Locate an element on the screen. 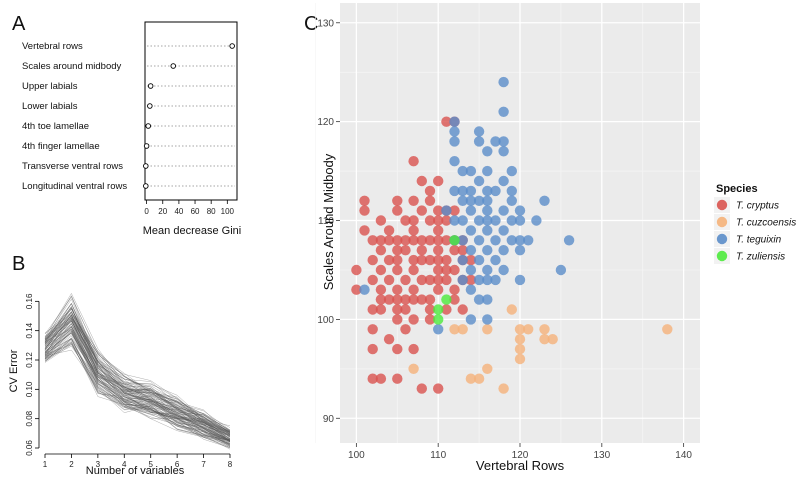 This screenshot has height=482, width=800. x-tick-label: 20 is located at coordinates (162, 211).